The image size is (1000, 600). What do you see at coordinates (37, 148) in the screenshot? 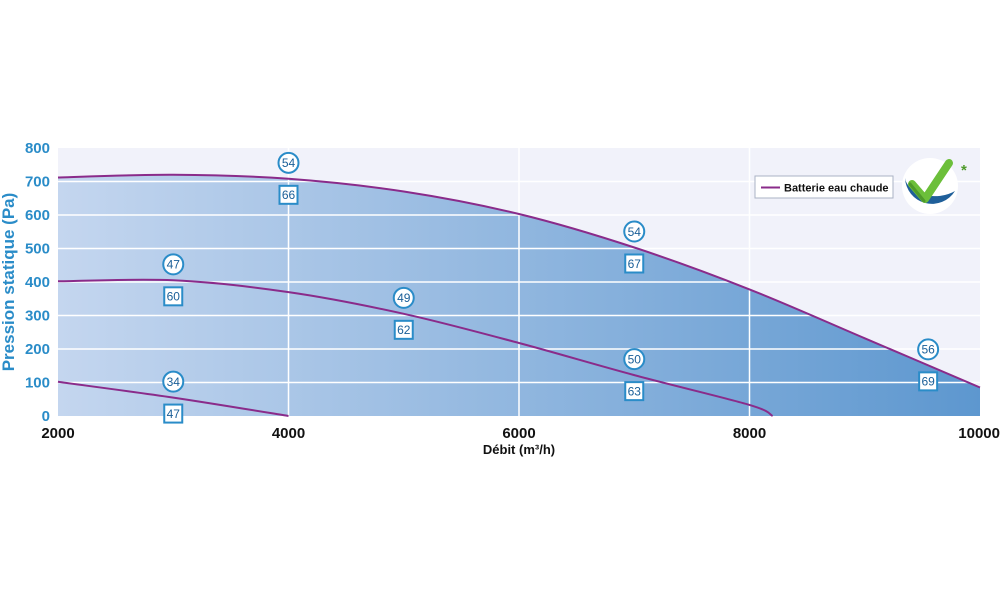
I see `y-tick-label: 800` at bounding box center [37, 148].